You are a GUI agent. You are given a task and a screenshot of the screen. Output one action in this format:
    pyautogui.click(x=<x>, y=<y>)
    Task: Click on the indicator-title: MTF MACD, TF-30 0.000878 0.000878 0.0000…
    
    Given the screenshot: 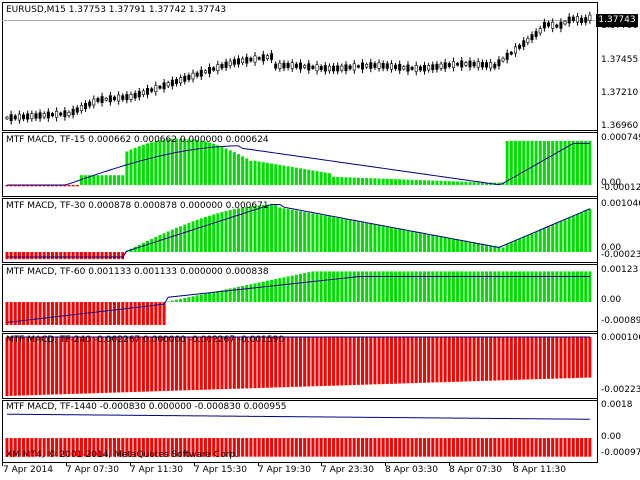 What is the action you would take?
    pyautogui.click(x=137, y=206)
    